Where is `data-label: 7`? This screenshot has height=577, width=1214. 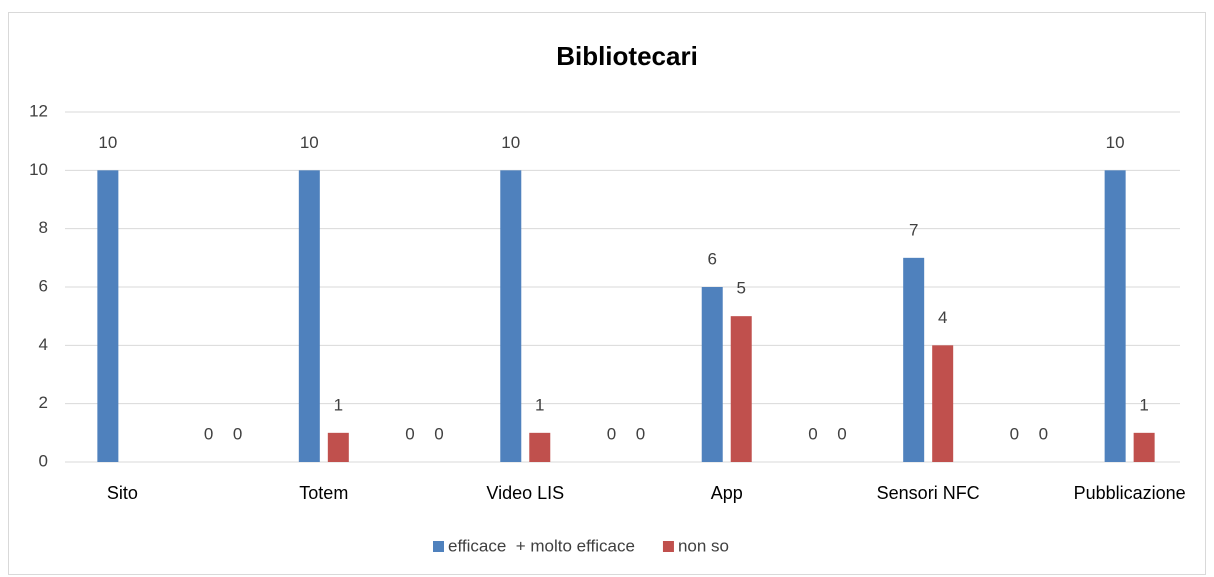 data-label: 7 is located at coordinates (913, 229).